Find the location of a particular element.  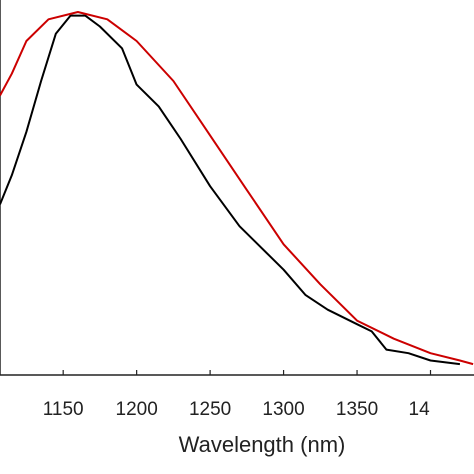

x-axis-title: Wavelength (nm) is located at coordinates (262, 444).